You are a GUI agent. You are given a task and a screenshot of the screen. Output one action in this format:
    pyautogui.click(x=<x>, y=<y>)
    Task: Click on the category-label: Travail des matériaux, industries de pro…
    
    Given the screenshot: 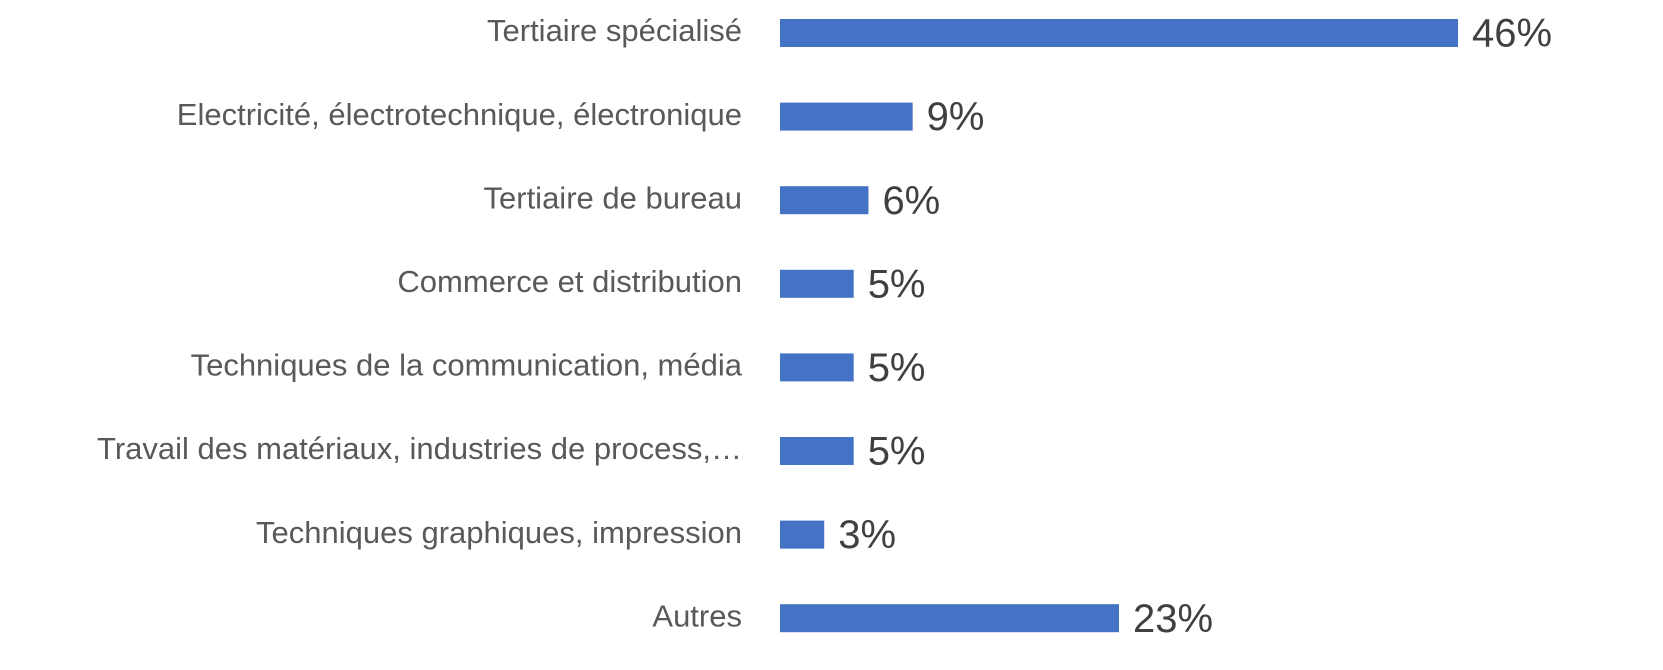 What is the action you would take?
    pyautogui.click(x=419, y=448)
    